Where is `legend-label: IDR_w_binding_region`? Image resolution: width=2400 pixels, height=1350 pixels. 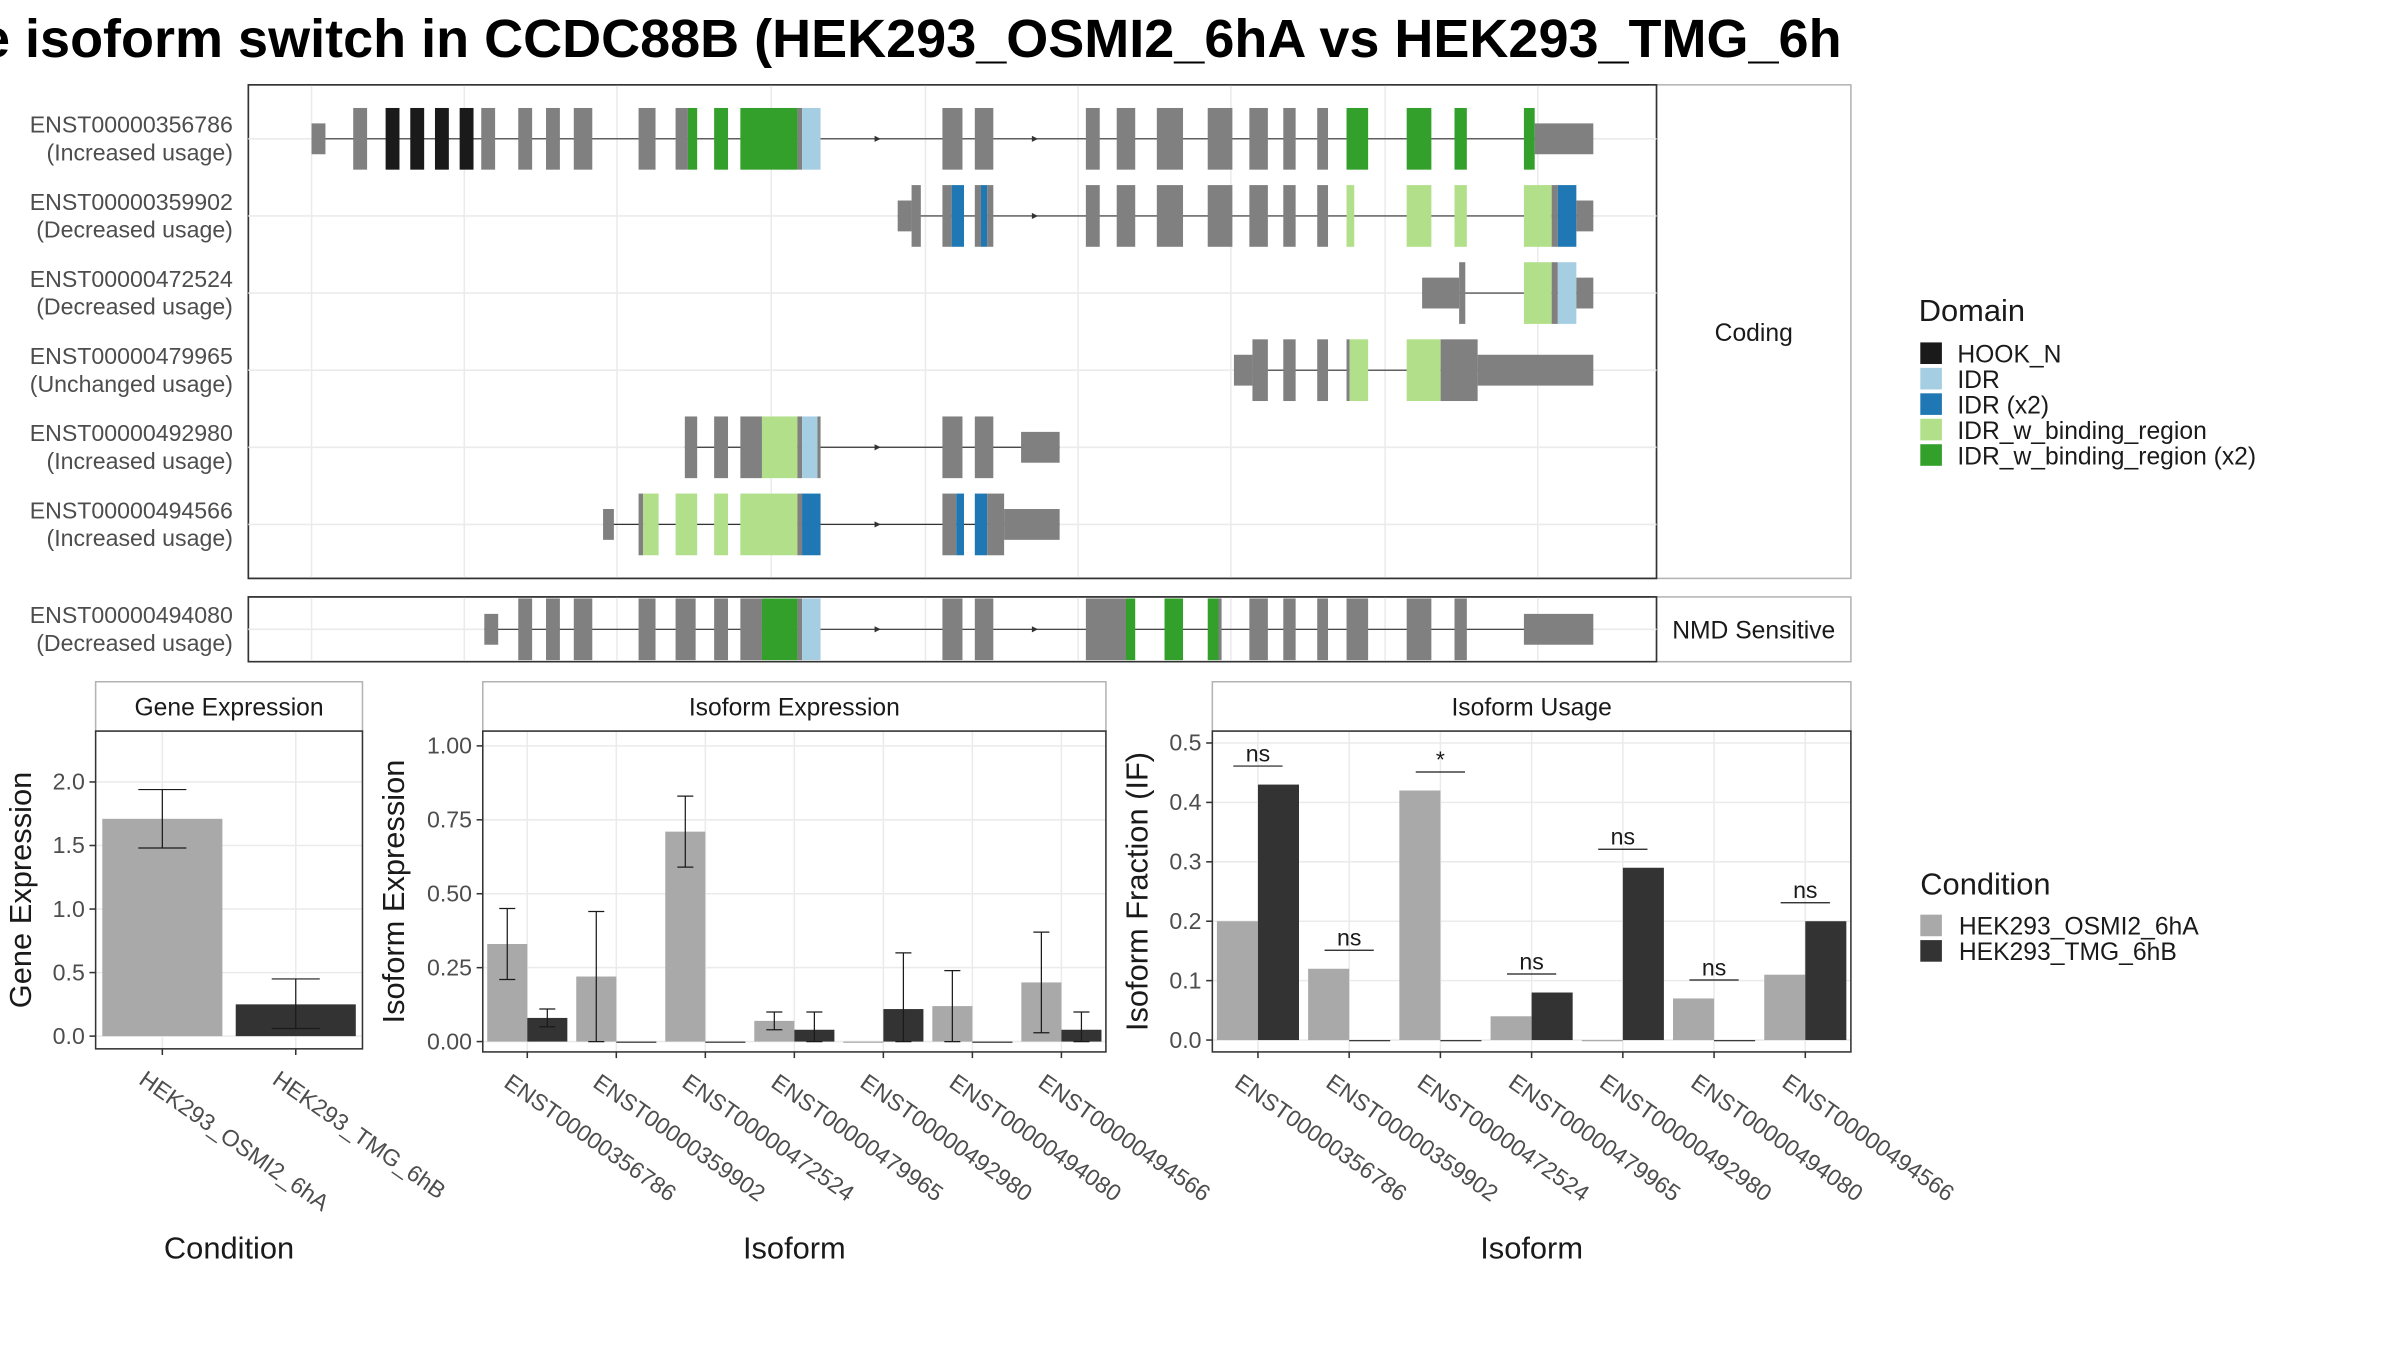 legend-label: IDR_w_binding_region is located at coordinates (2081, 431).